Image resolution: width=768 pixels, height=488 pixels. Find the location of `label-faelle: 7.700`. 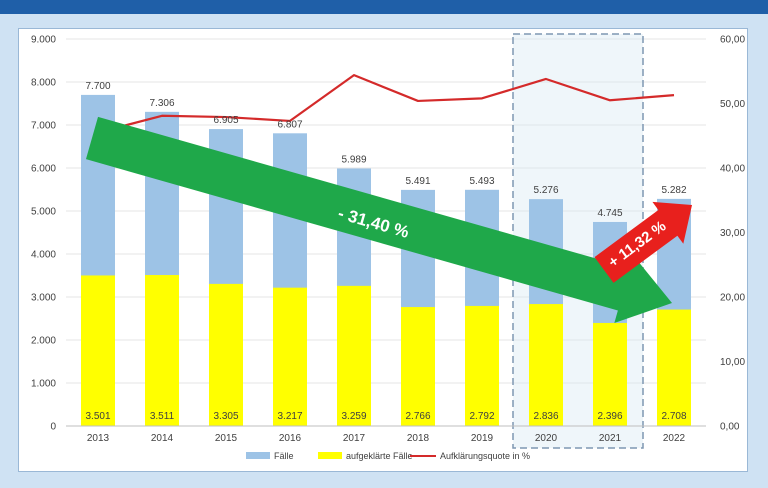

label-faelle: 7.700 is located at coordinates (97, 86).